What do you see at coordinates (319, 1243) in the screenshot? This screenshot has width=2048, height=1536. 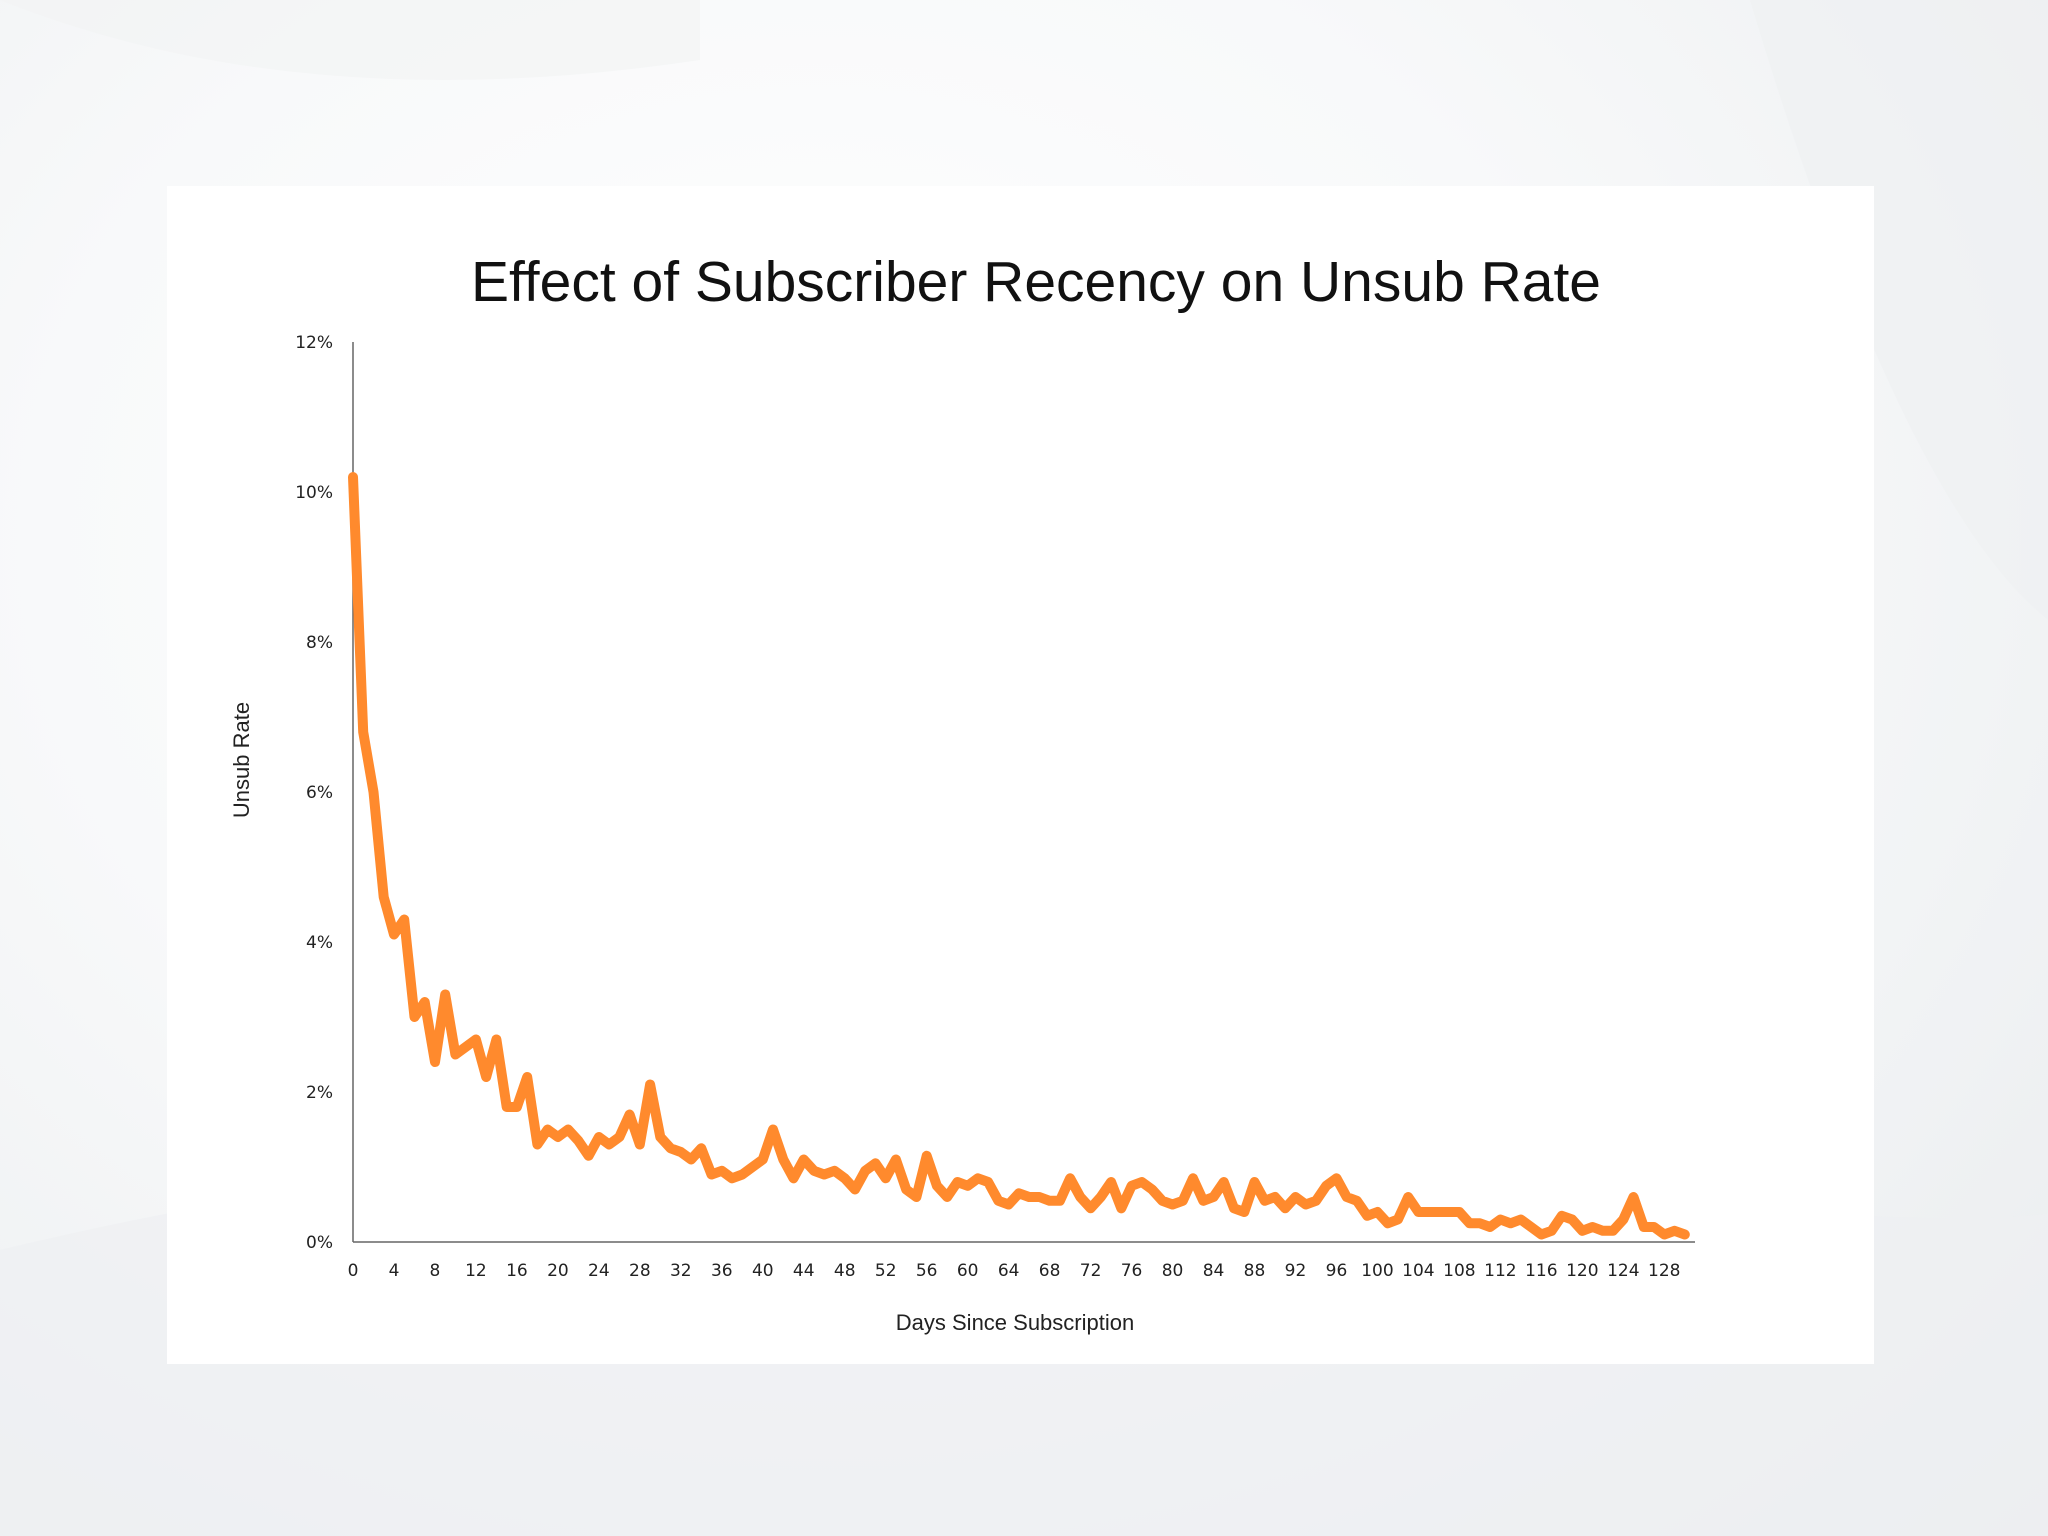 I see `y-tick-label: 0%` at bounding box center [319, 1243].